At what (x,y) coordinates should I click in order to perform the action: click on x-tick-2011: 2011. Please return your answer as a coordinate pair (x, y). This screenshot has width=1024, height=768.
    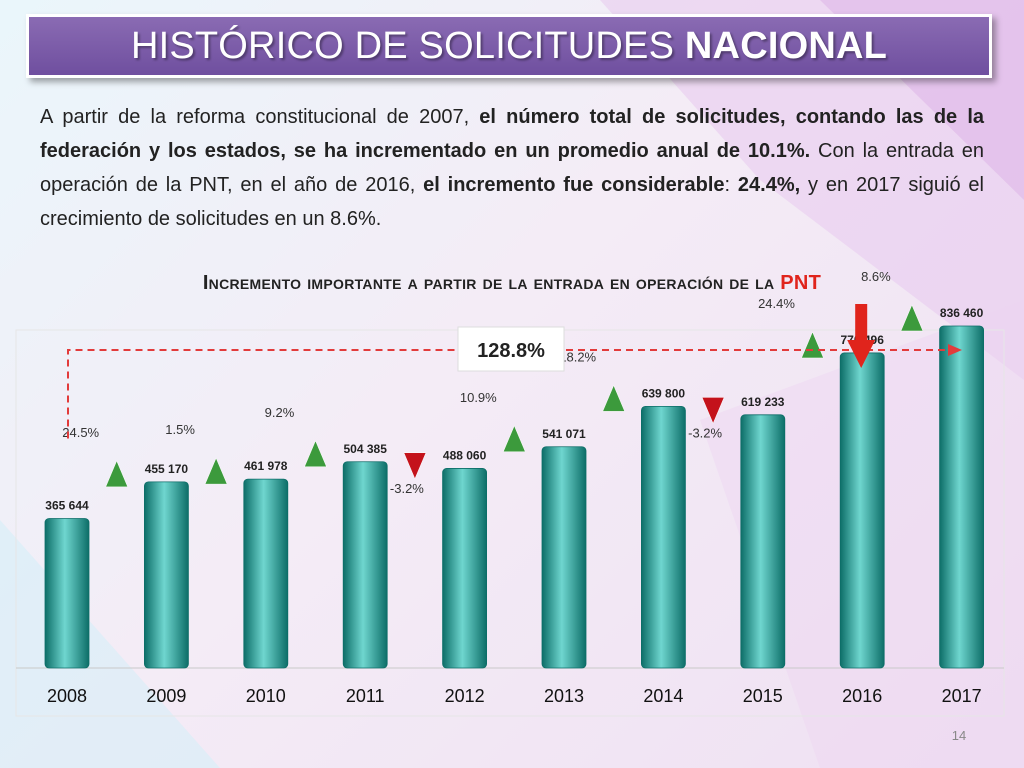
    Looking at the image, I should click on (365, 696).